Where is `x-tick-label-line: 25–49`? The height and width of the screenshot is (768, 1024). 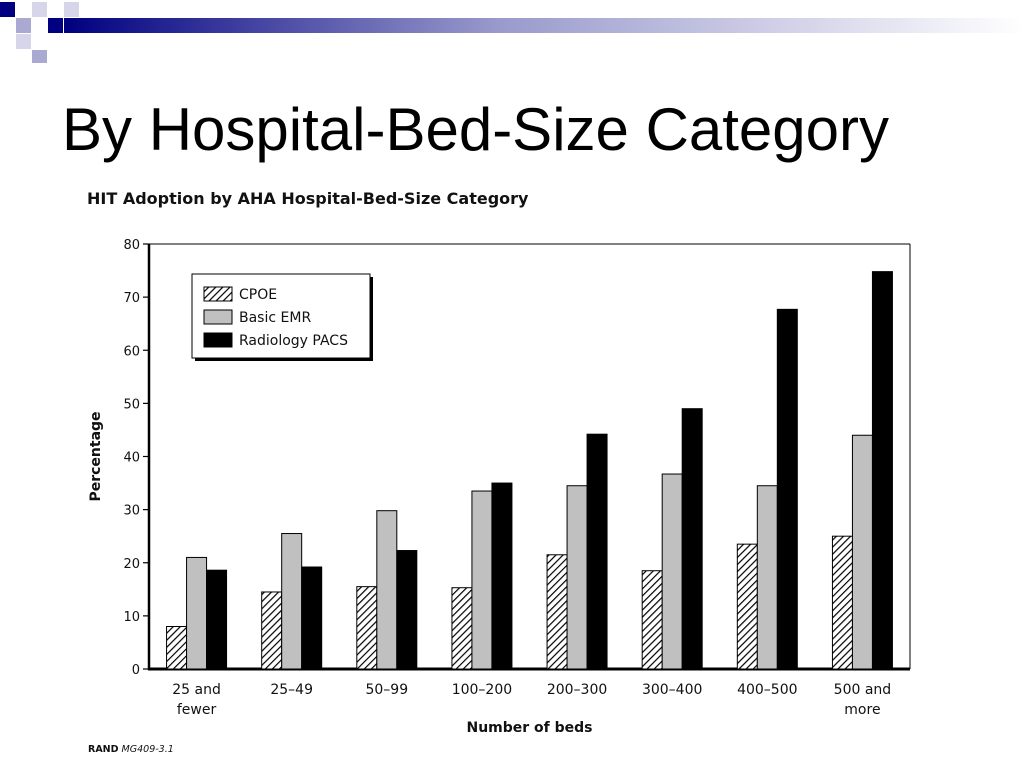 x-tick-label-line: 25–49 is located at coordinates (291, 690).